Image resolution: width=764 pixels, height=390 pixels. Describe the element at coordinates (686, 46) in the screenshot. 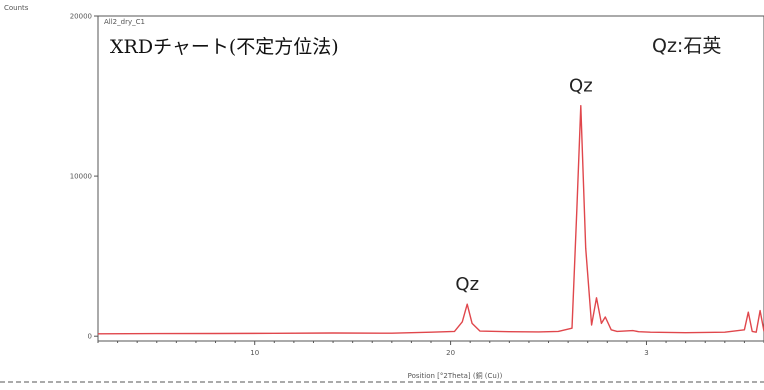

I see `legend-note: Qz:石英` at that location.